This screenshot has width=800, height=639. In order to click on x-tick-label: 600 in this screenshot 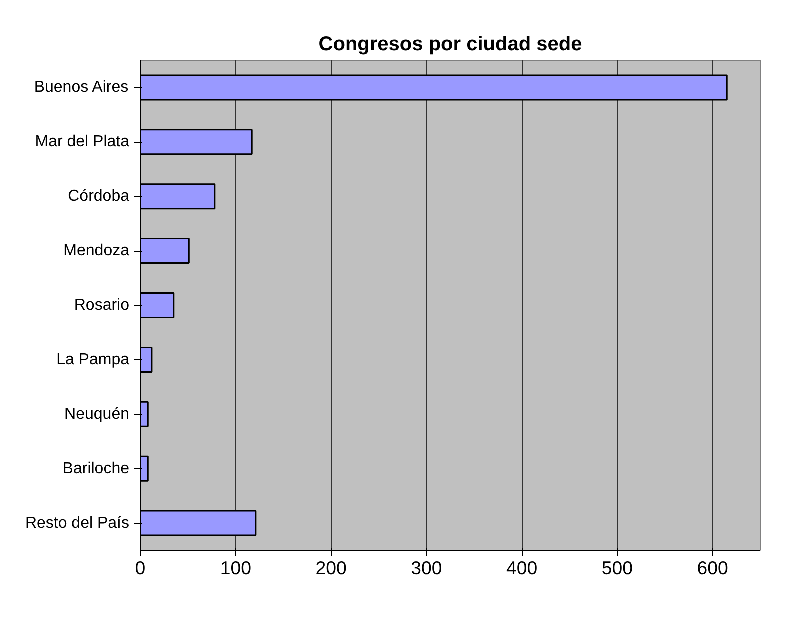, I will do `click(712, 568)`.